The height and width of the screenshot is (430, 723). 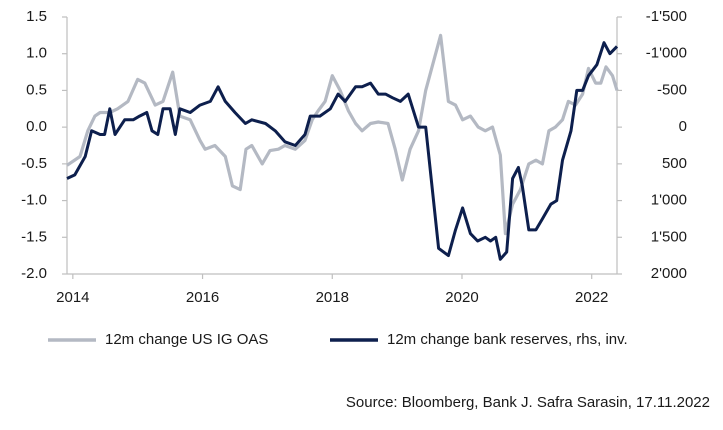 I want to click on y2-tick-label: 500, so click(x=674, y=163).